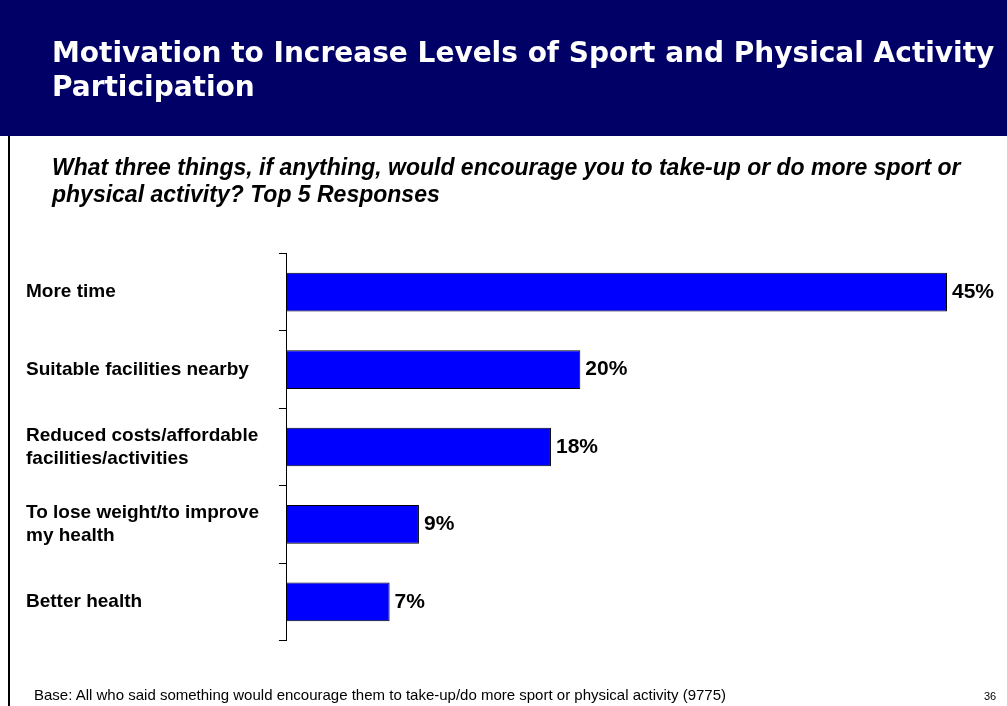  What do you see at coordinates (71, 291) in the screenshot?
I see `y-tick-label: More time` at bounding box center [71, 291].